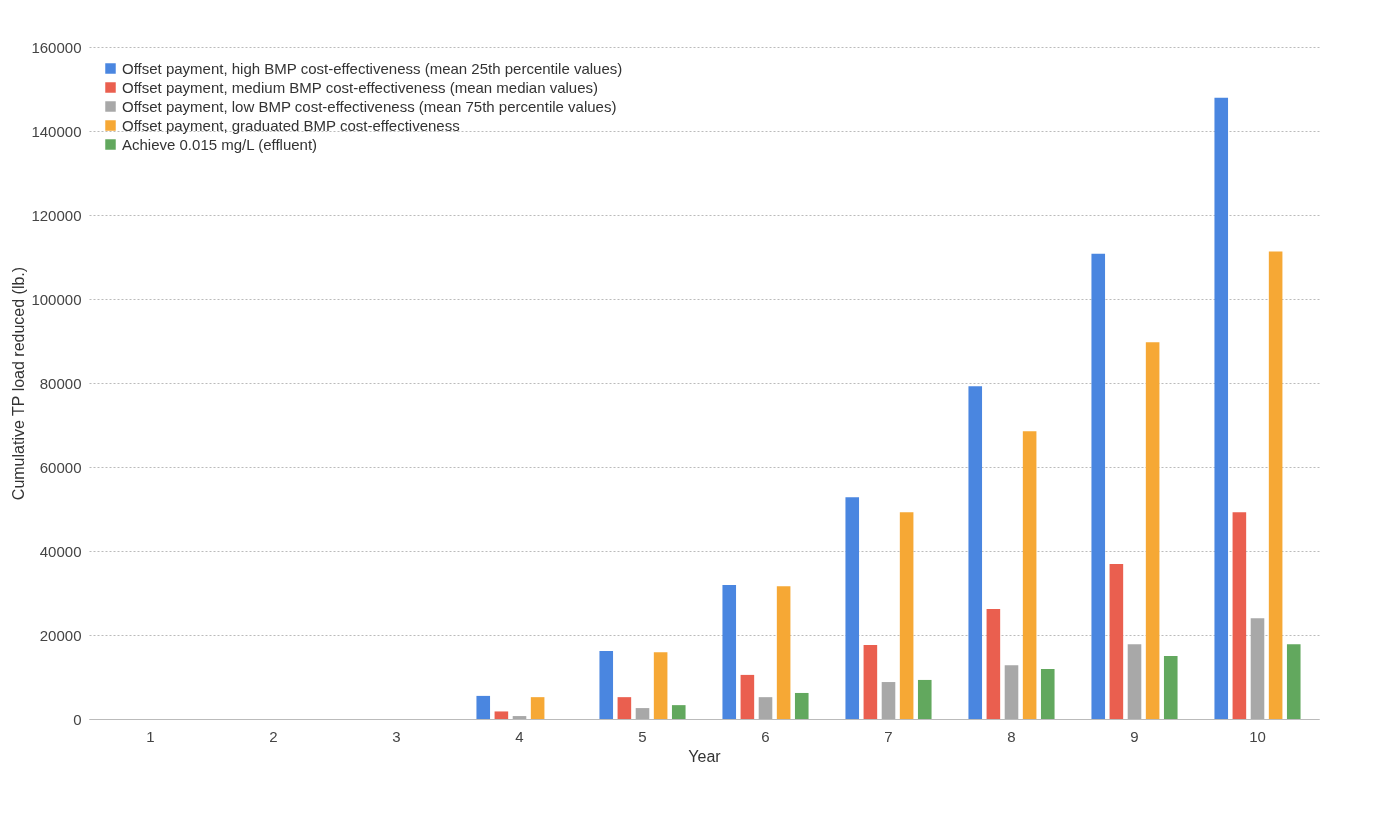  What do you see at coordinates (77, 719) in the screenshot?
I see `y-tick-label: 0` at bounding box center [77, 719].